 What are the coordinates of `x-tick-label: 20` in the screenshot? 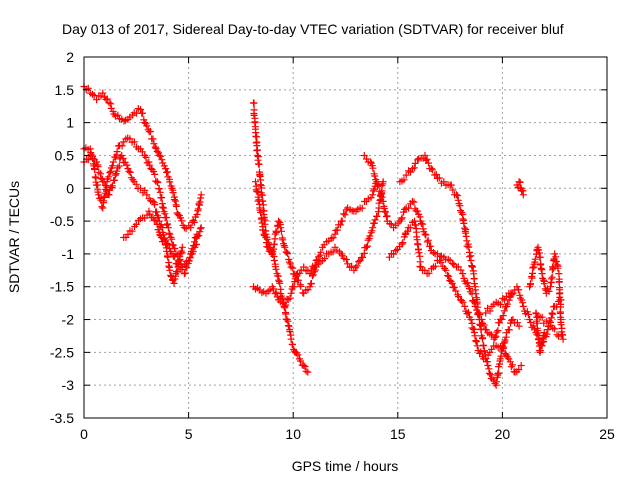 It's located at (503, 434).